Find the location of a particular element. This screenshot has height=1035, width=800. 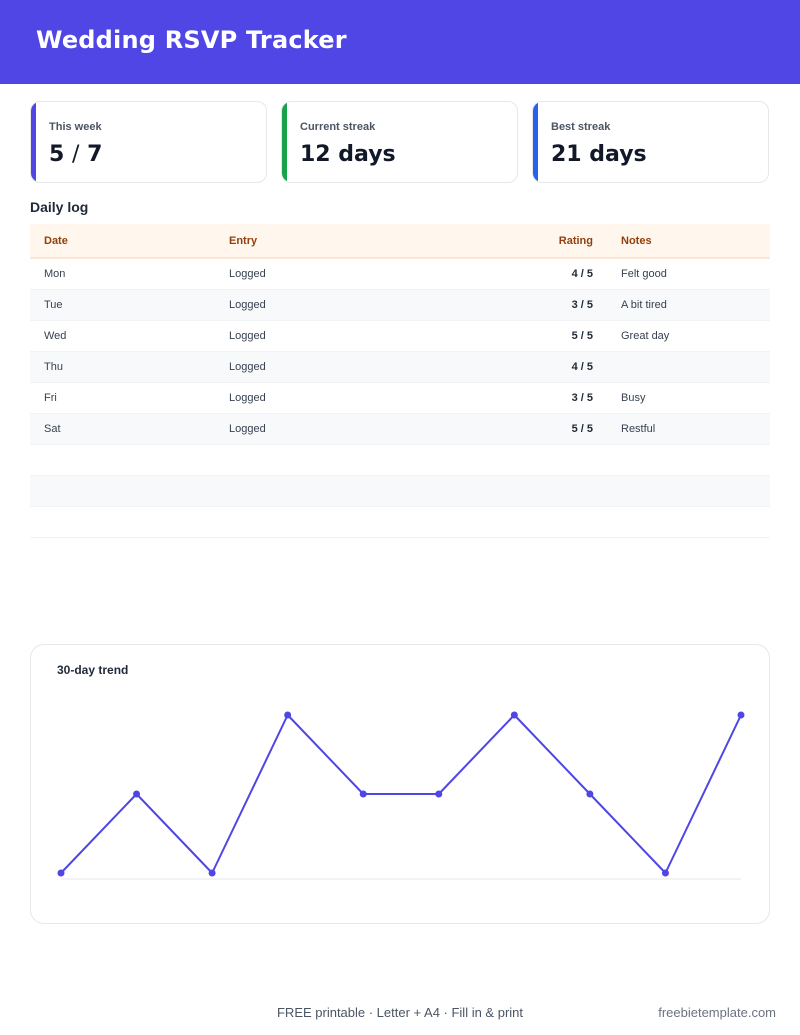

footer-brand: freebietemplate.com is located at coordinates (717, 1012).